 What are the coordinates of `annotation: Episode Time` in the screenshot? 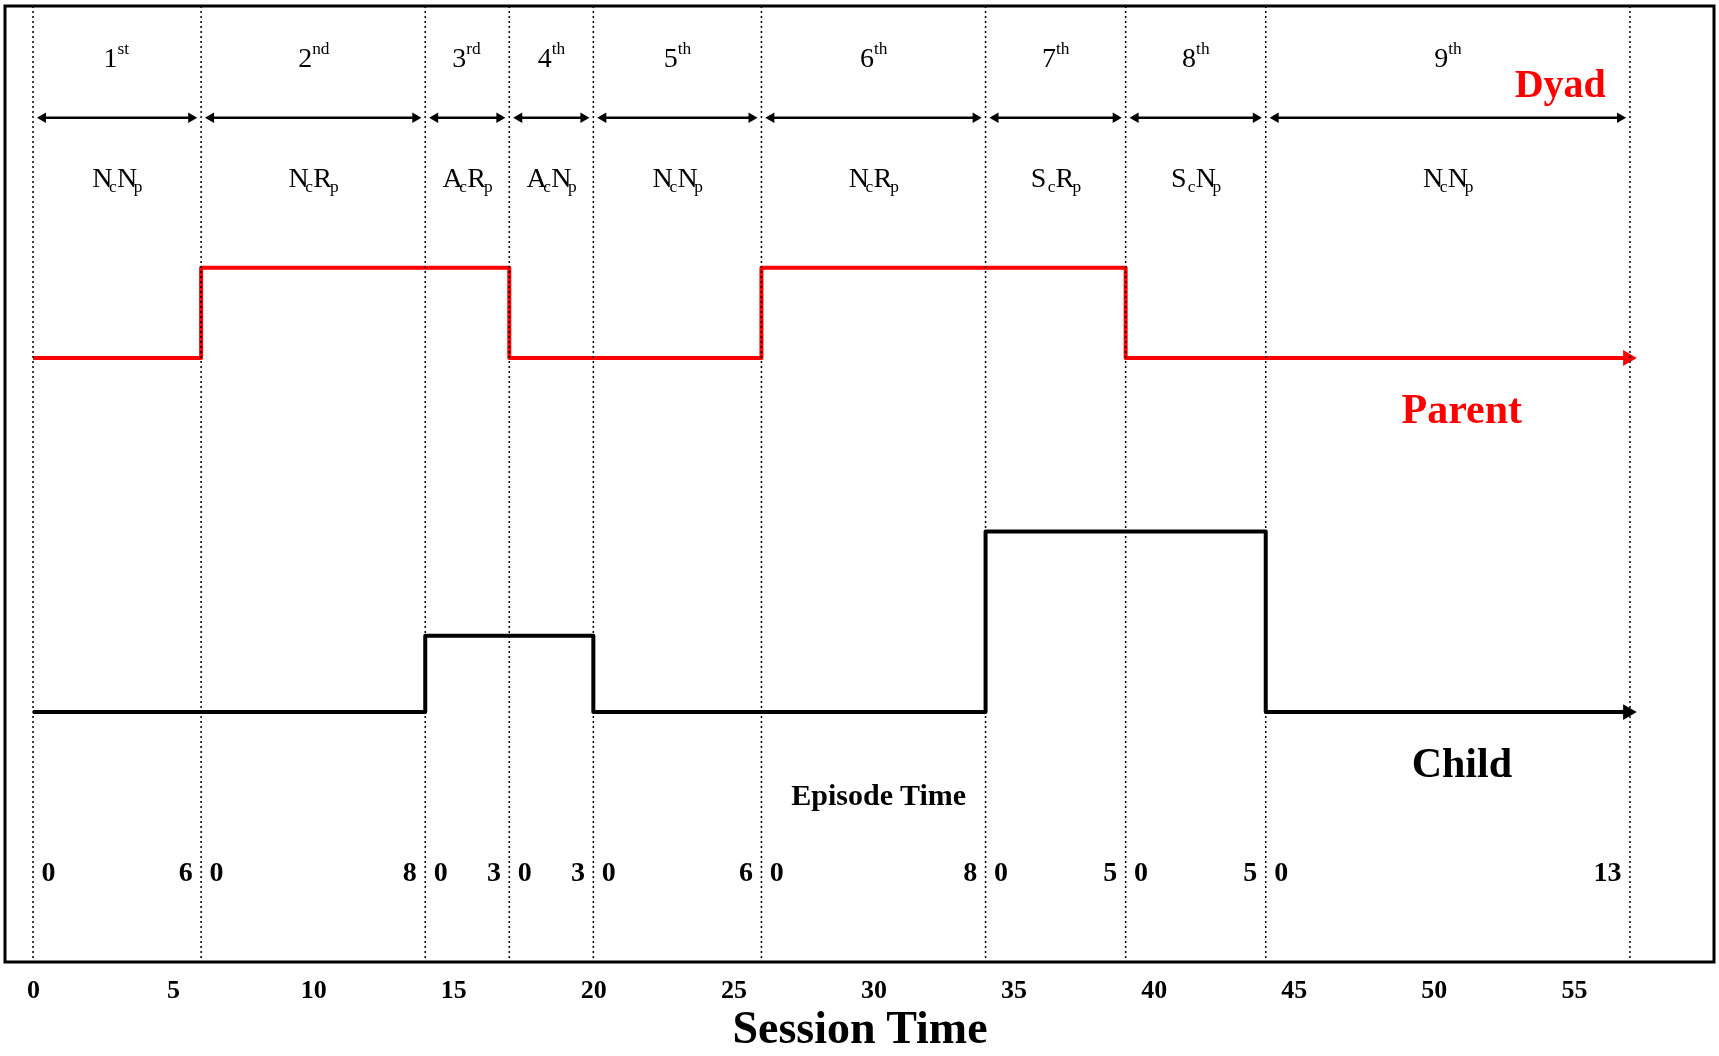 It's located at (879, 795).